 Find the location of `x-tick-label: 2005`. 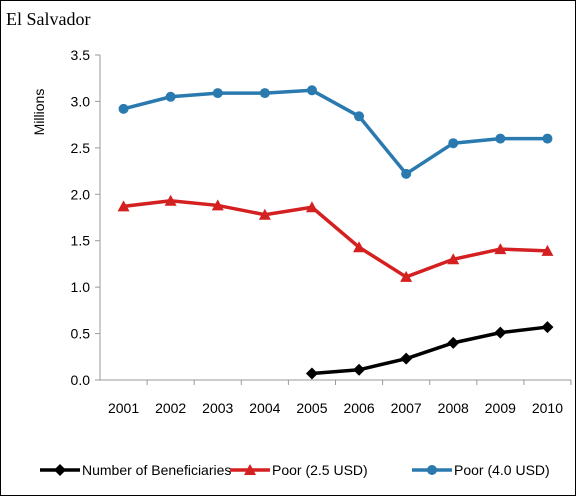

x-tick-label: 2005 is located at coordinates (311, 408).